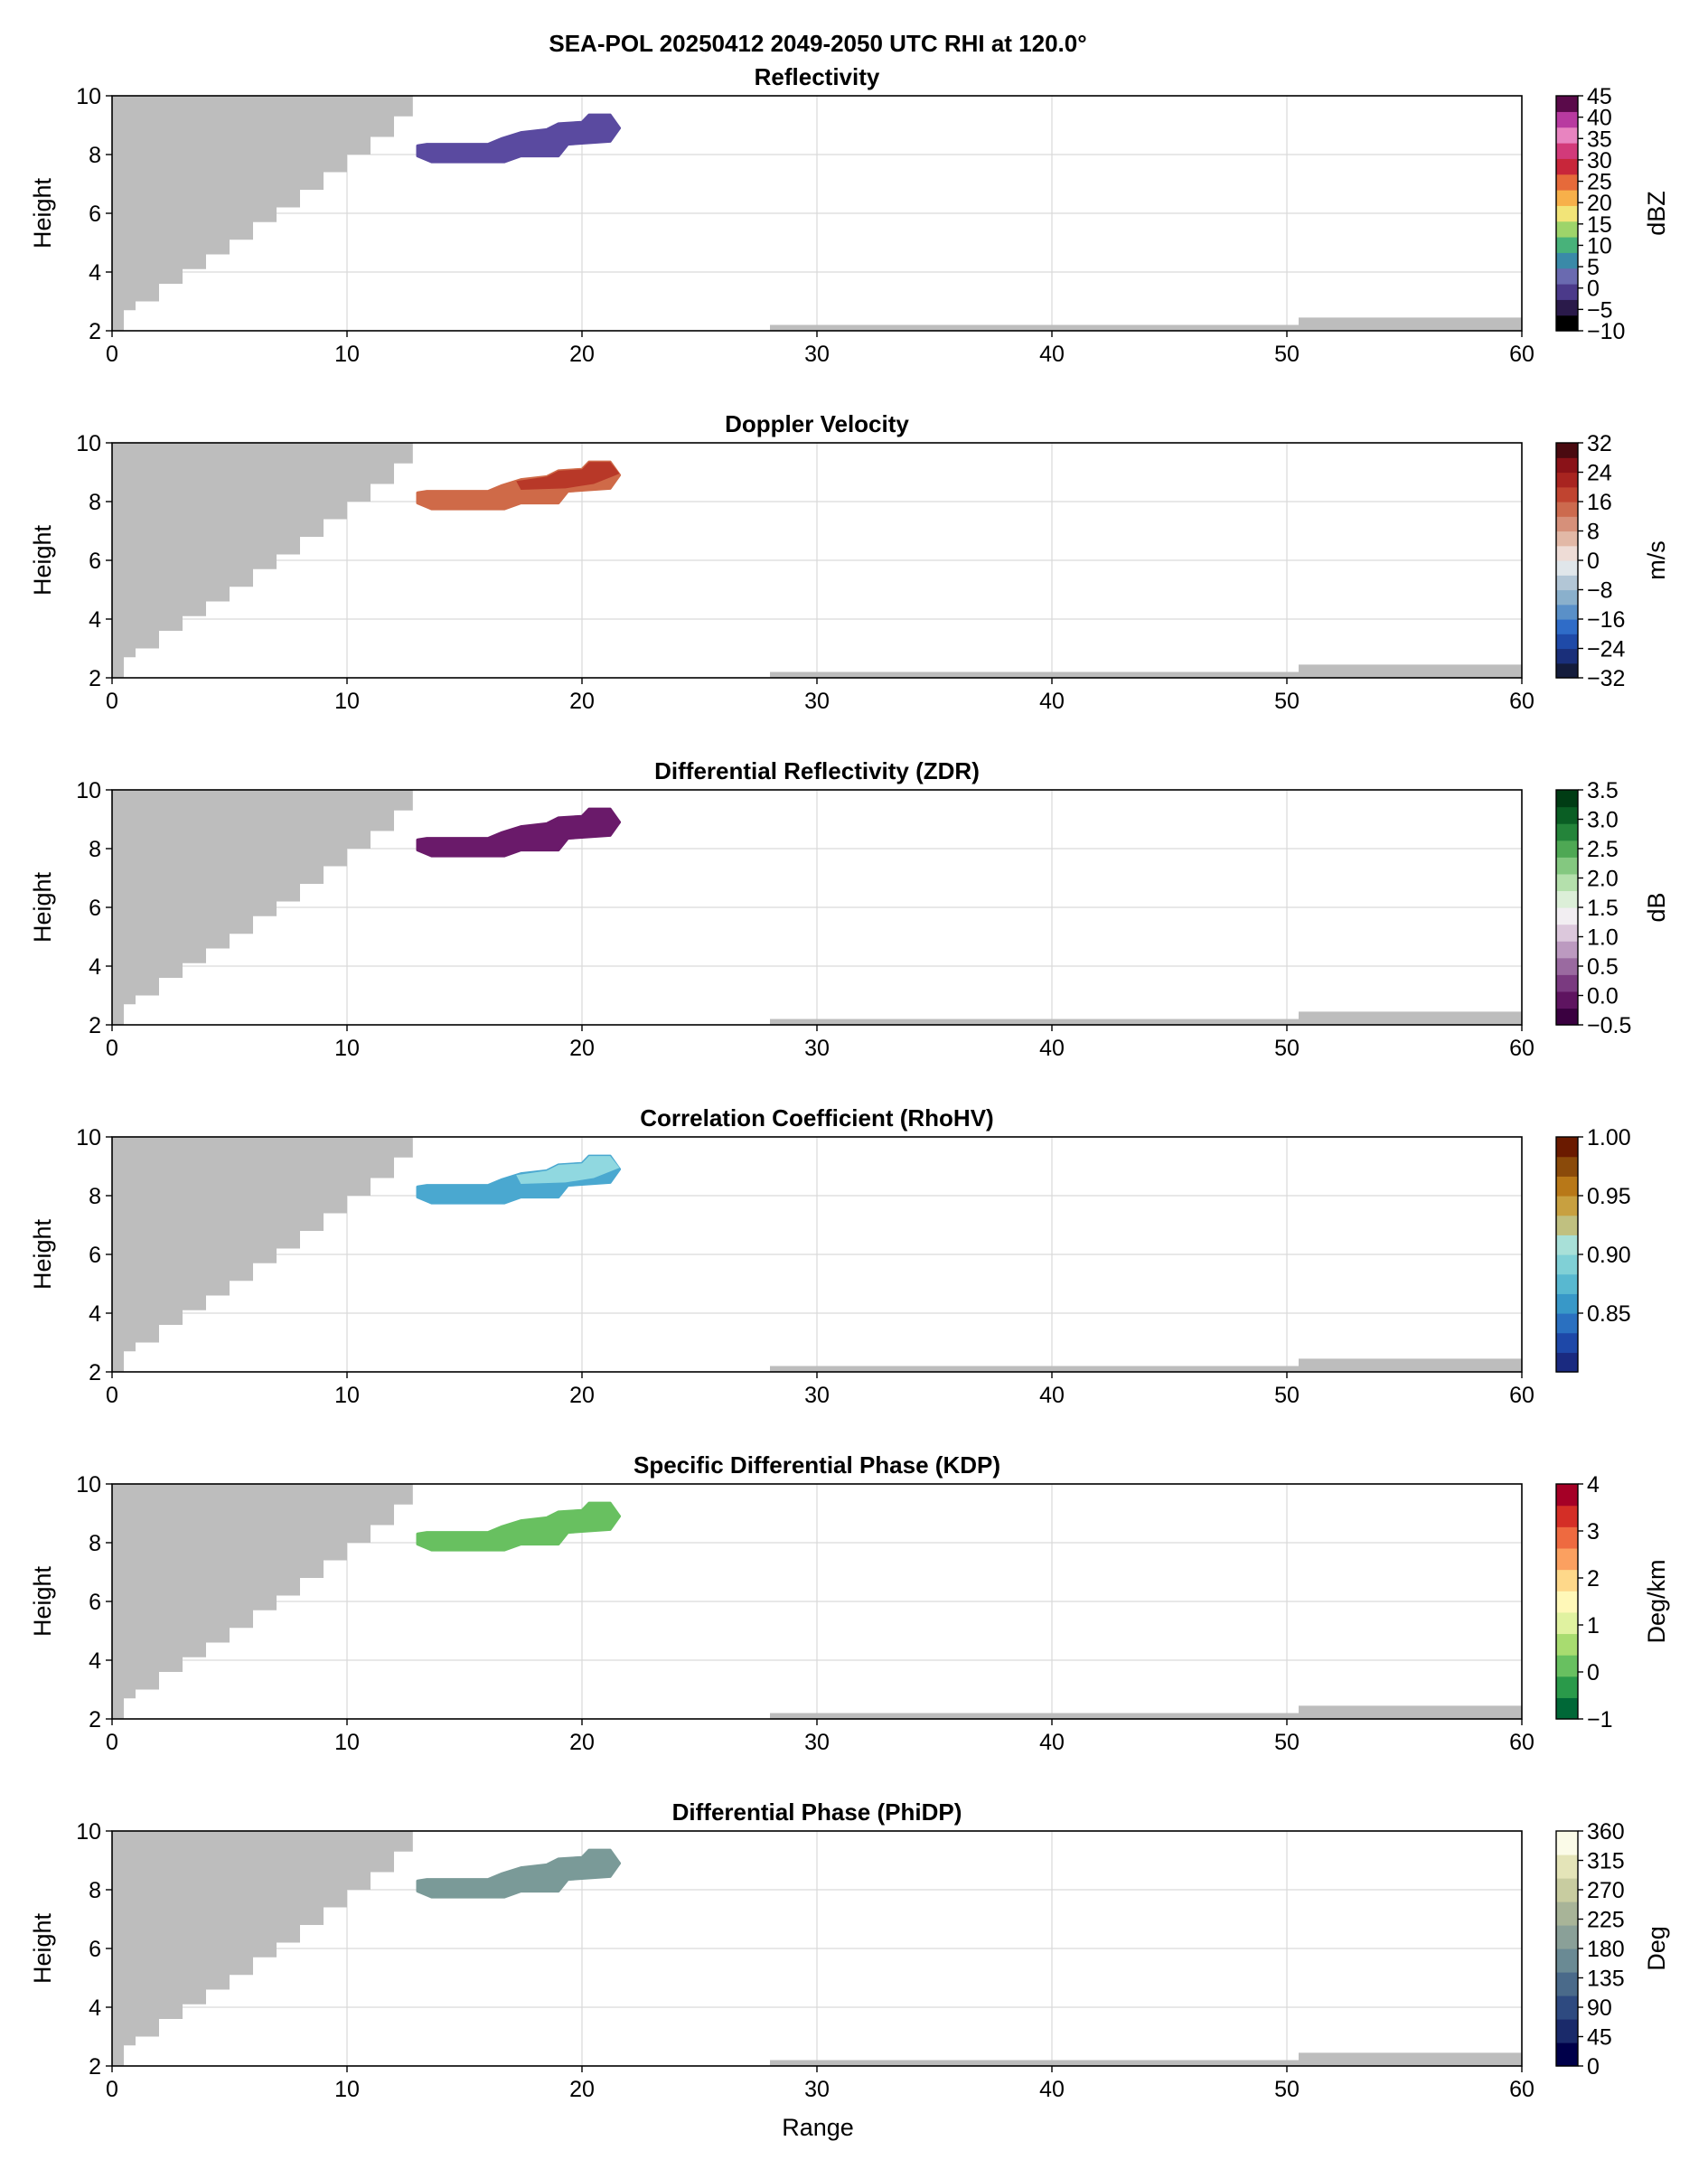 This screenshot has width=1708, height=2169. Describe the element at coordinates (1599, 161) in the screenshot. I see `colorbar-tick-label: 30` at that location.